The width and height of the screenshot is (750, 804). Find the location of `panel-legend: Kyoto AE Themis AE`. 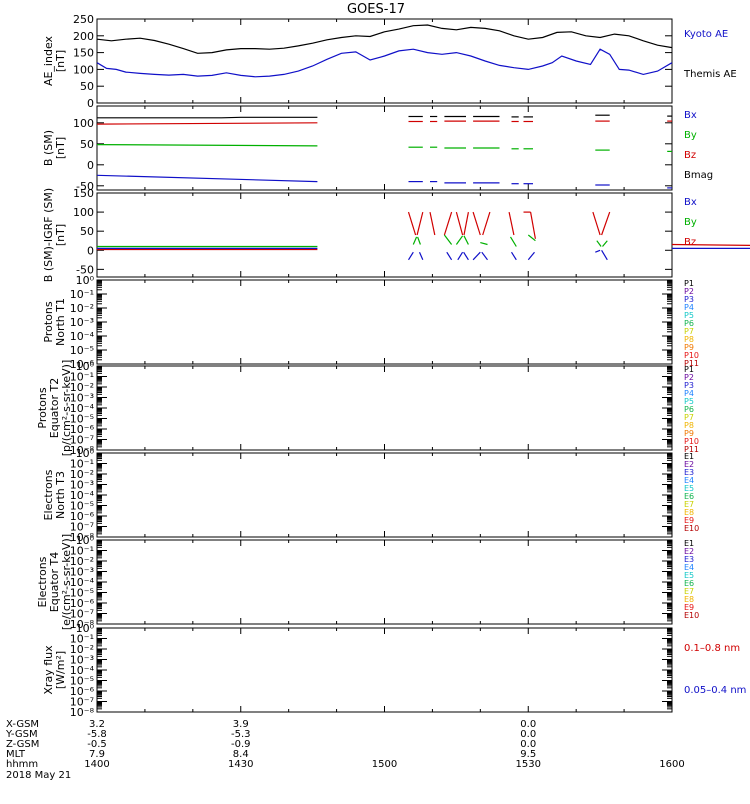

panel-legend: Kyoto AE Themis AE is located at coordinates (710, 54).